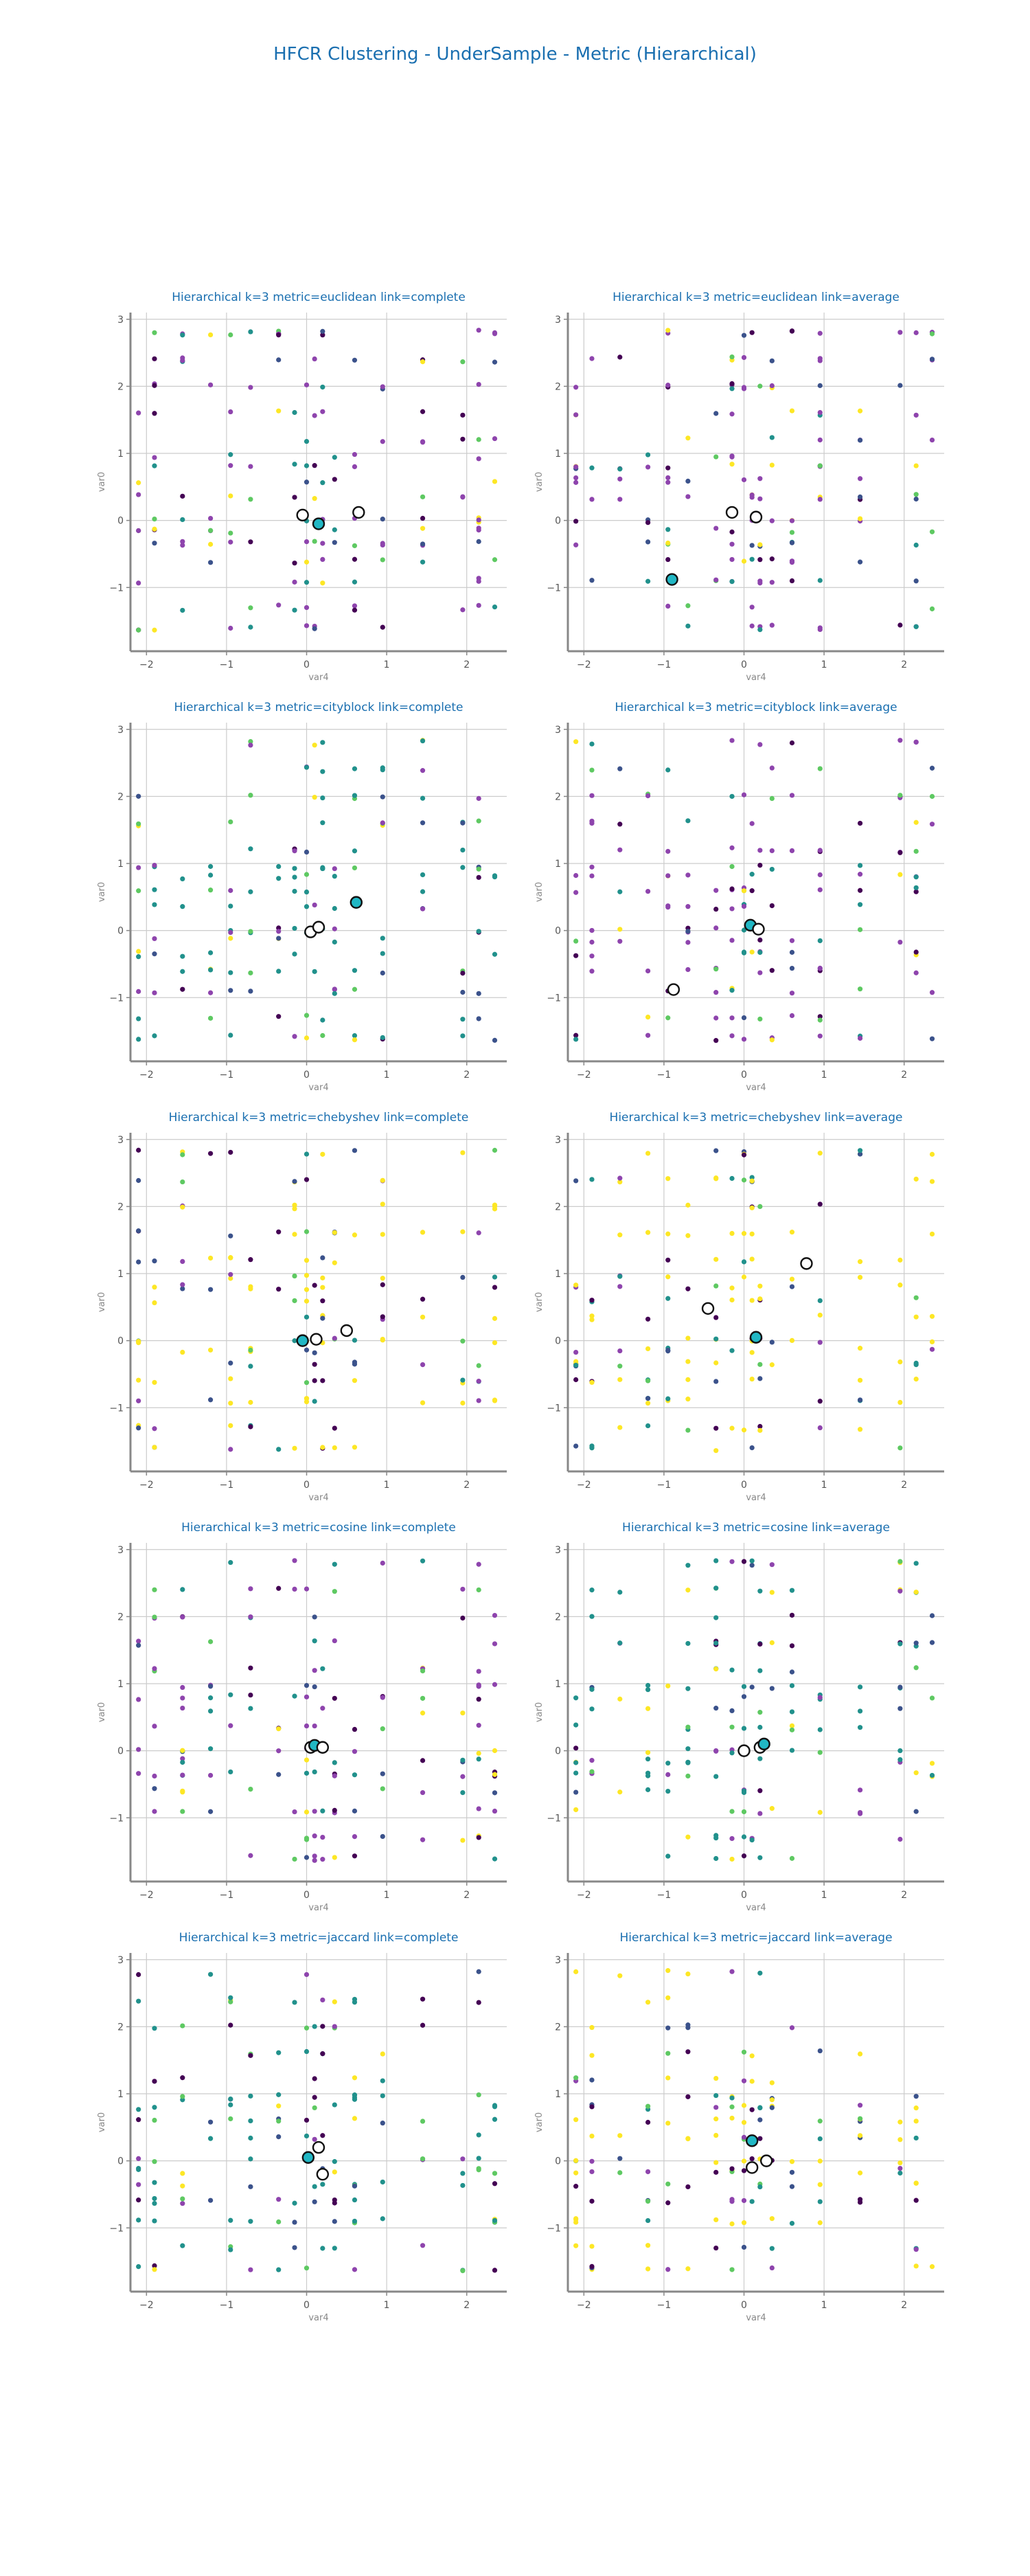  Describe the element at coordinates (558, 1341) in the screenshot. I see `y-tick-label: 0` at that location.